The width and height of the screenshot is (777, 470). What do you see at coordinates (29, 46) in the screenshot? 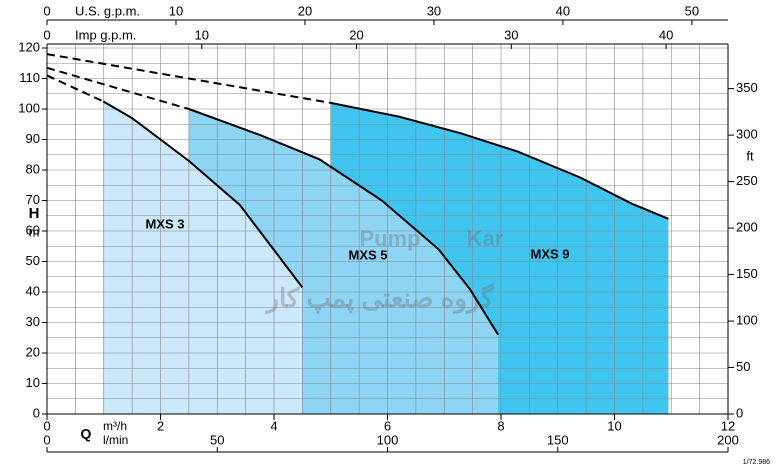
I see `y-tick-label: 120` at bounding box center [29, 46].